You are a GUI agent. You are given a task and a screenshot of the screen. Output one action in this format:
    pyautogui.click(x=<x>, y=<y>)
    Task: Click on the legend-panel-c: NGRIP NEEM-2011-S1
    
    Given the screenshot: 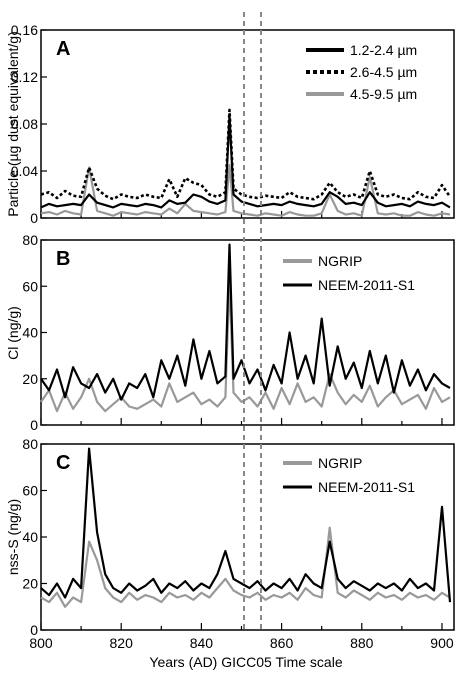 What is the action you would take?
    pyautogui.click(x=363, y=476)
    